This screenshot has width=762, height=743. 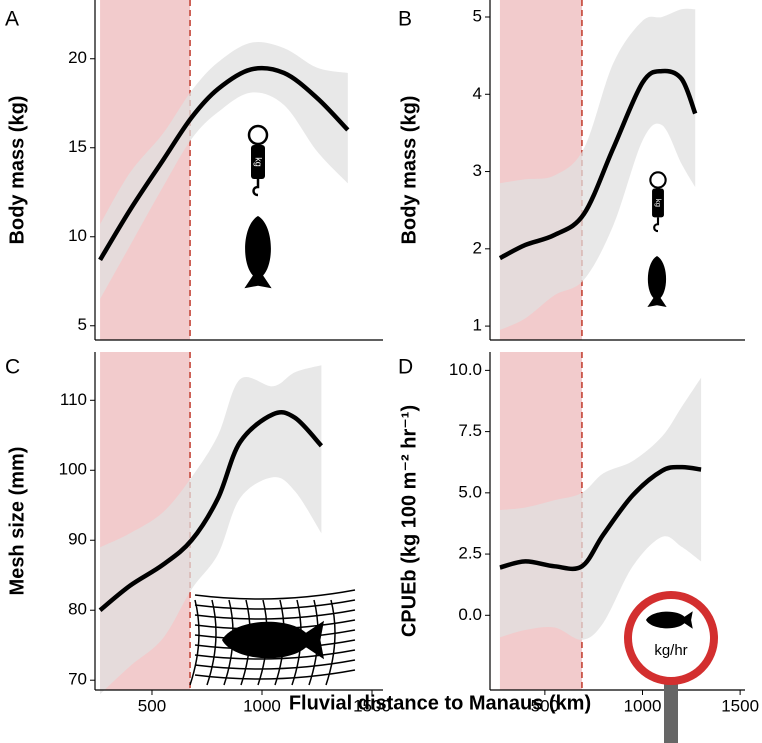 What do you see at coordinates (477, 247) in the screenshot?
I see `y-tick-label: 2` at bounding box center [477, 247].